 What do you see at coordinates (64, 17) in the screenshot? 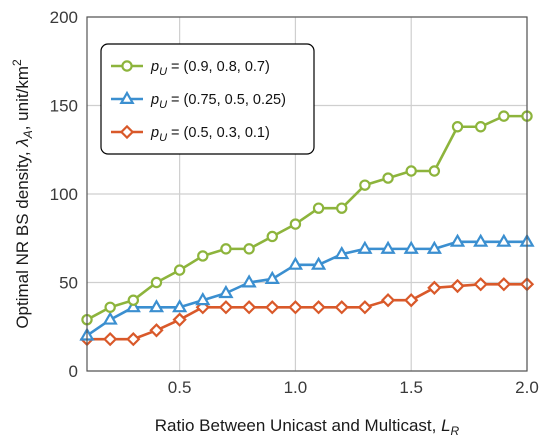
I see `y-tick-label: 200` at bounding box center [64, 17].